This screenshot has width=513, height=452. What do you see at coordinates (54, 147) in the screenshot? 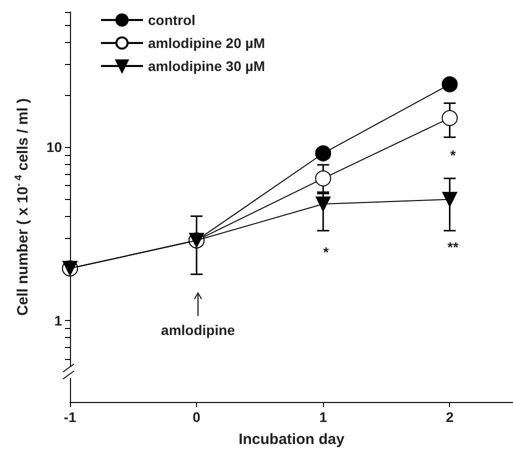
I see `y-tick-label: 10` at bounding box center [54, 147].